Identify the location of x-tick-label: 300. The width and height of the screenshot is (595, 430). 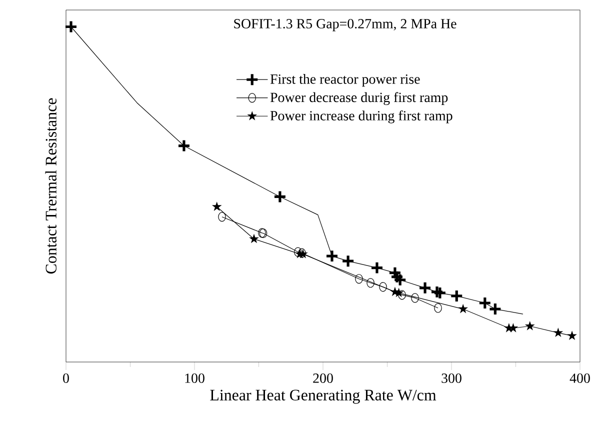
(452, 378).